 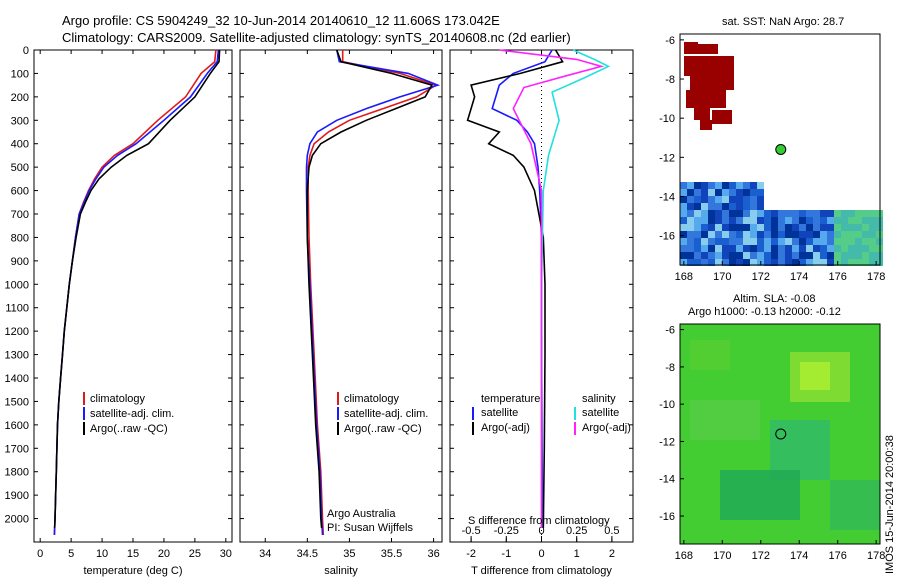 What do you see at coordinates (684, 556) in the screenshot?
I see `x-tick-label: 168` at bounding box center [684, 556].